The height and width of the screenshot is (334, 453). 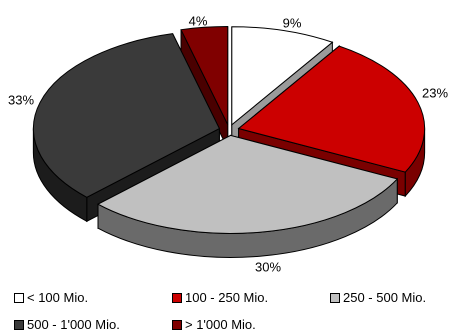 I want to click on legend-label-0: < 100 Mio., so click(x=58, y=297).